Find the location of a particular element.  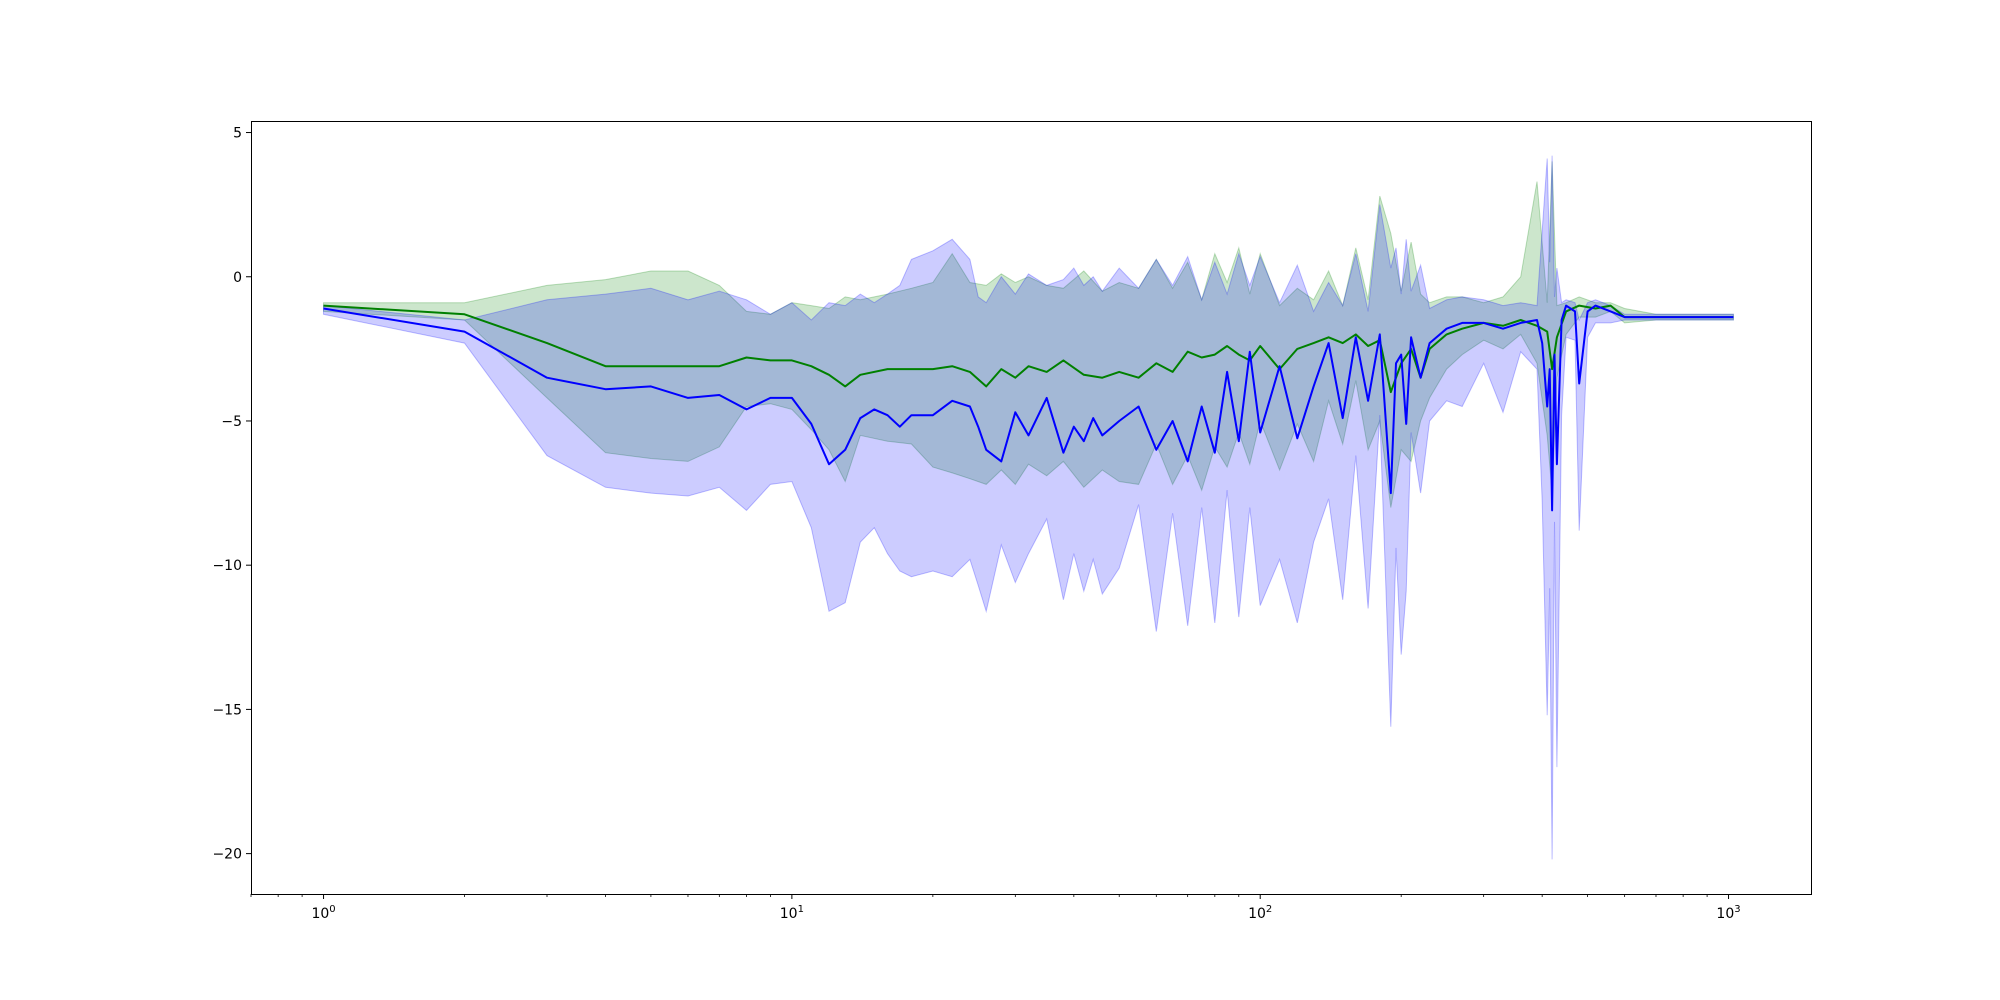

x-tick-label: 10¹ is located at coordinates (792, 913).